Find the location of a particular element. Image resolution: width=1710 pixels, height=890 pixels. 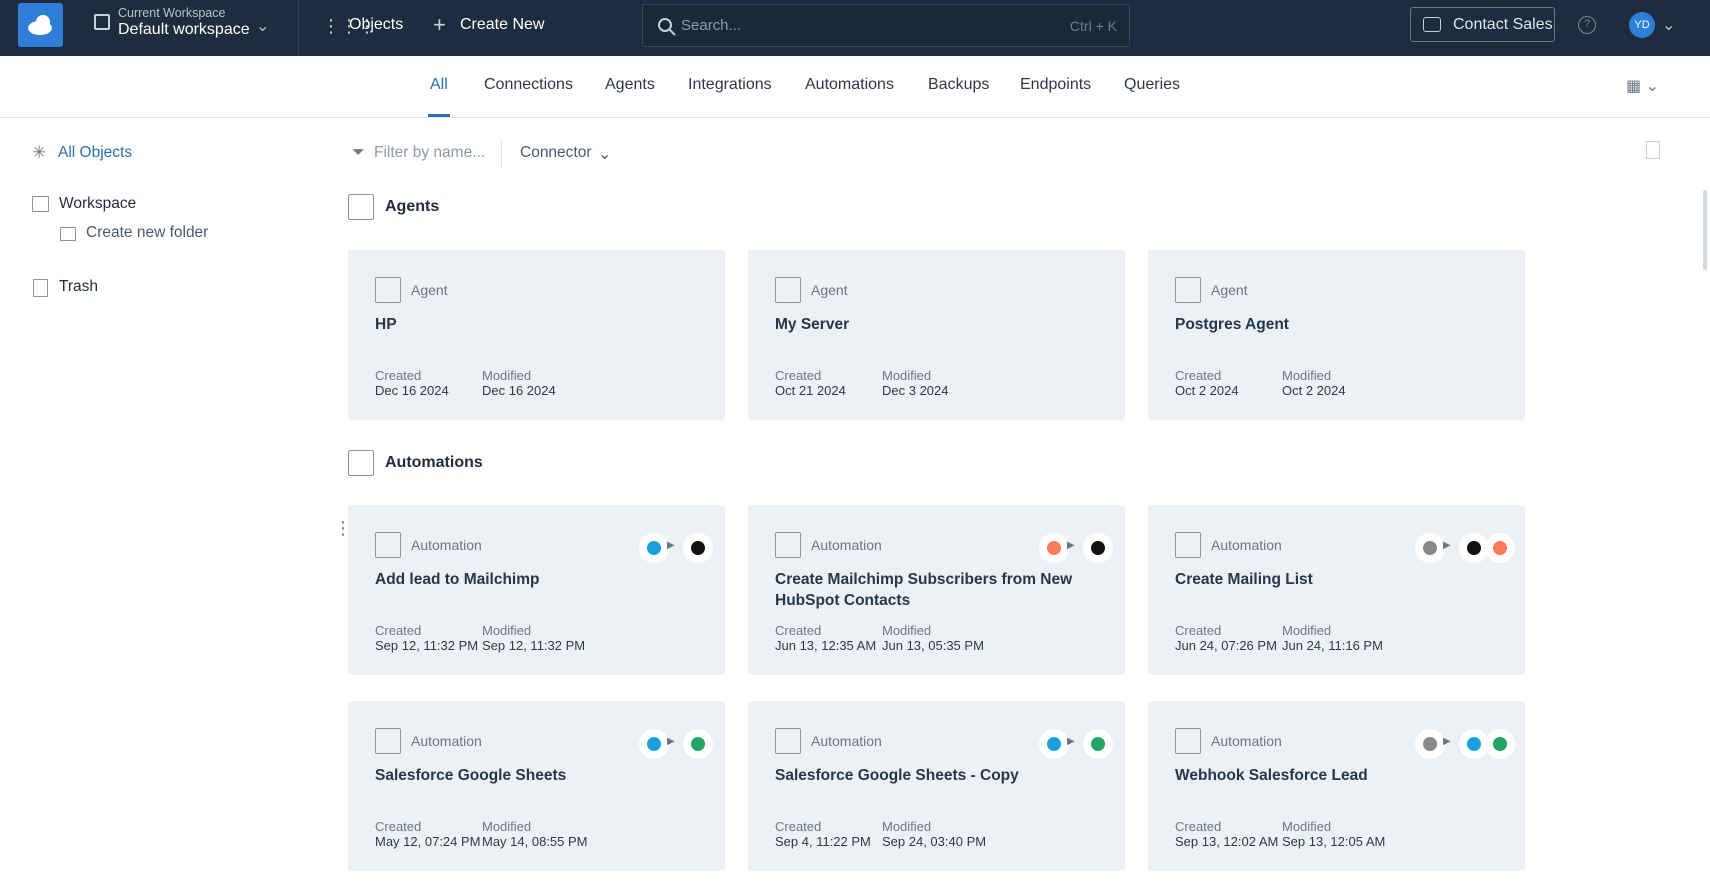

tab: Connections is located at coordinates (528, 84).